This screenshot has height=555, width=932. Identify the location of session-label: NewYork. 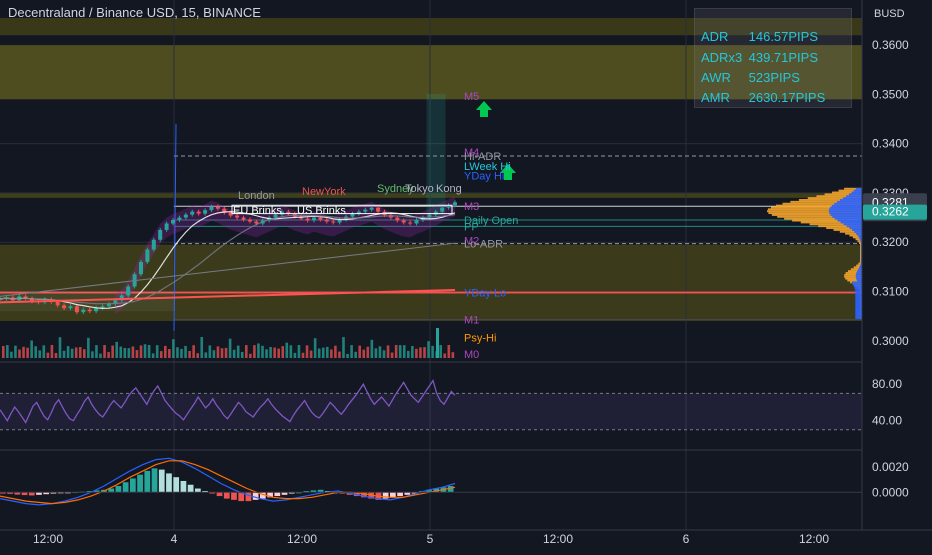
(324, 192).